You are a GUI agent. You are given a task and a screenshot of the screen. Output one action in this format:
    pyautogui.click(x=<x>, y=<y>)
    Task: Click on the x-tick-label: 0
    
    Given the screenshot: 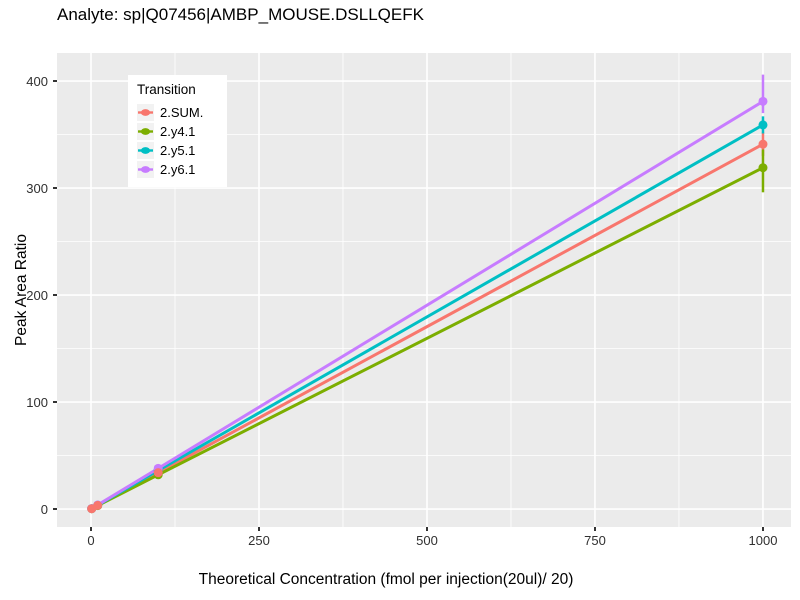 What is the action you would take?
    pyautogui.click(x=91, y=540)
    